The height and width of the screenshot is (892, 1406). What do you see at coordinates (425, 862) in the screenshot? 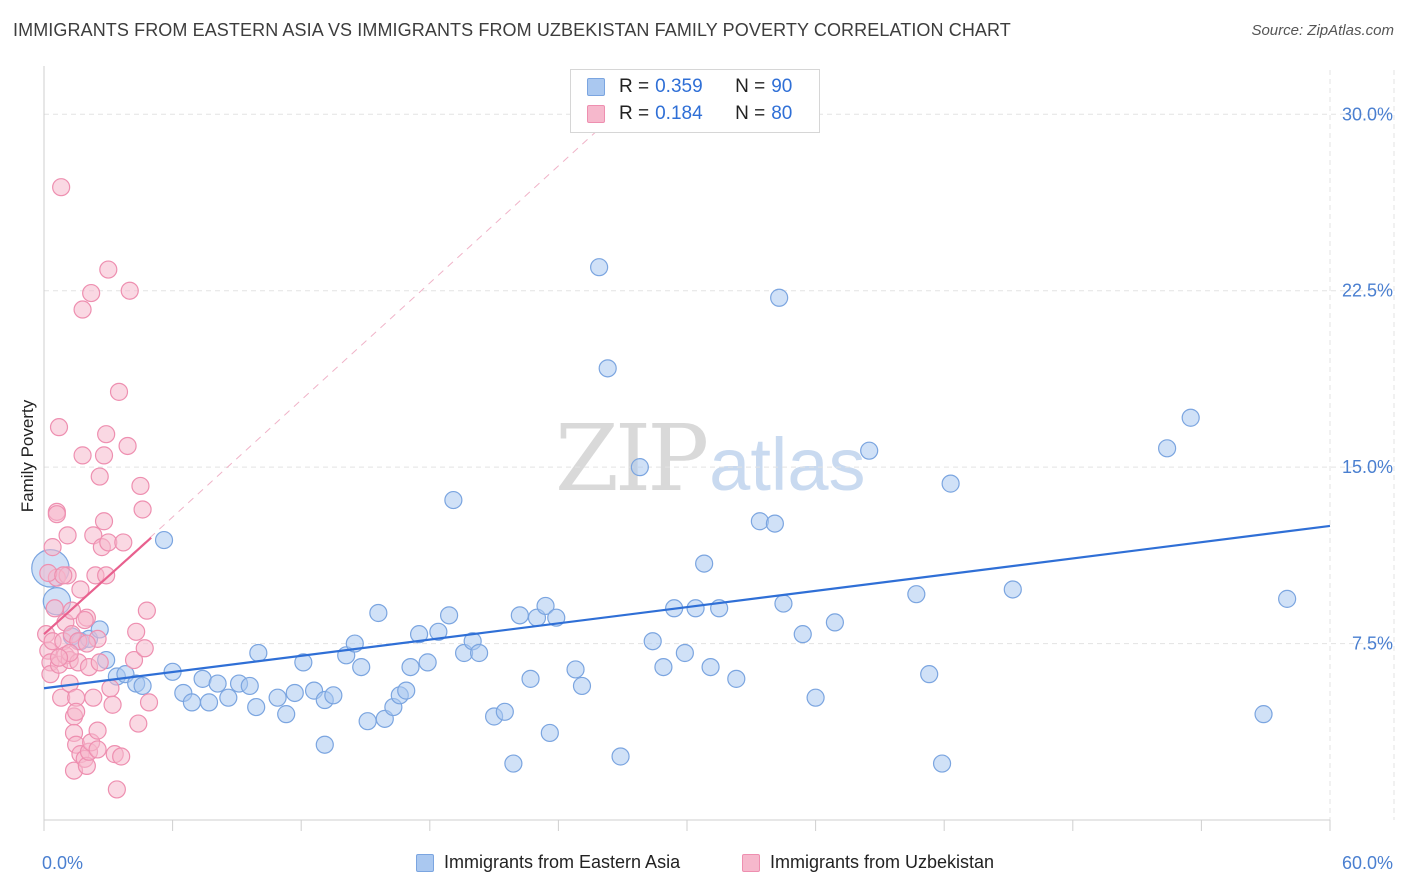
I see `series-swatch-blue` at bounding box center [425, 862].